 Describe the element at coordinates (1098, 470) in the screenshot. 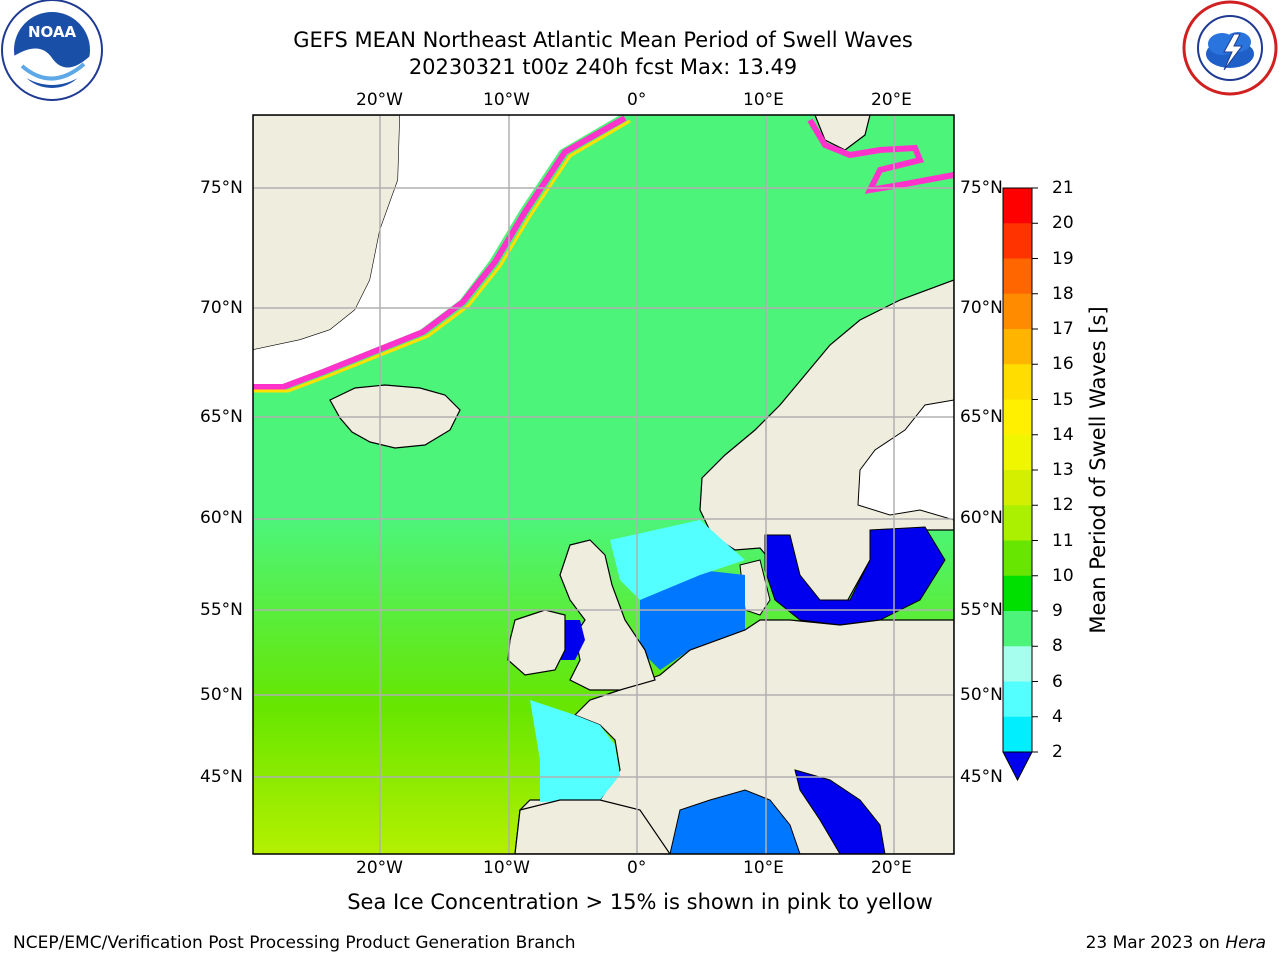

I see `colorbar-label: Mean Period of Swell Waves [s]` at that location.